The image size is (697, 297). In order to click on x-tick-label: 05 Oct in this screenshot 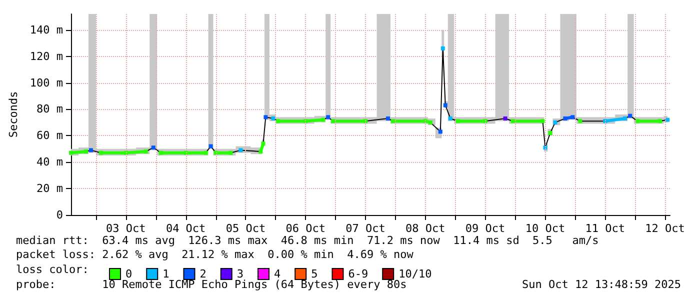, I will do `click(246, 228)`.